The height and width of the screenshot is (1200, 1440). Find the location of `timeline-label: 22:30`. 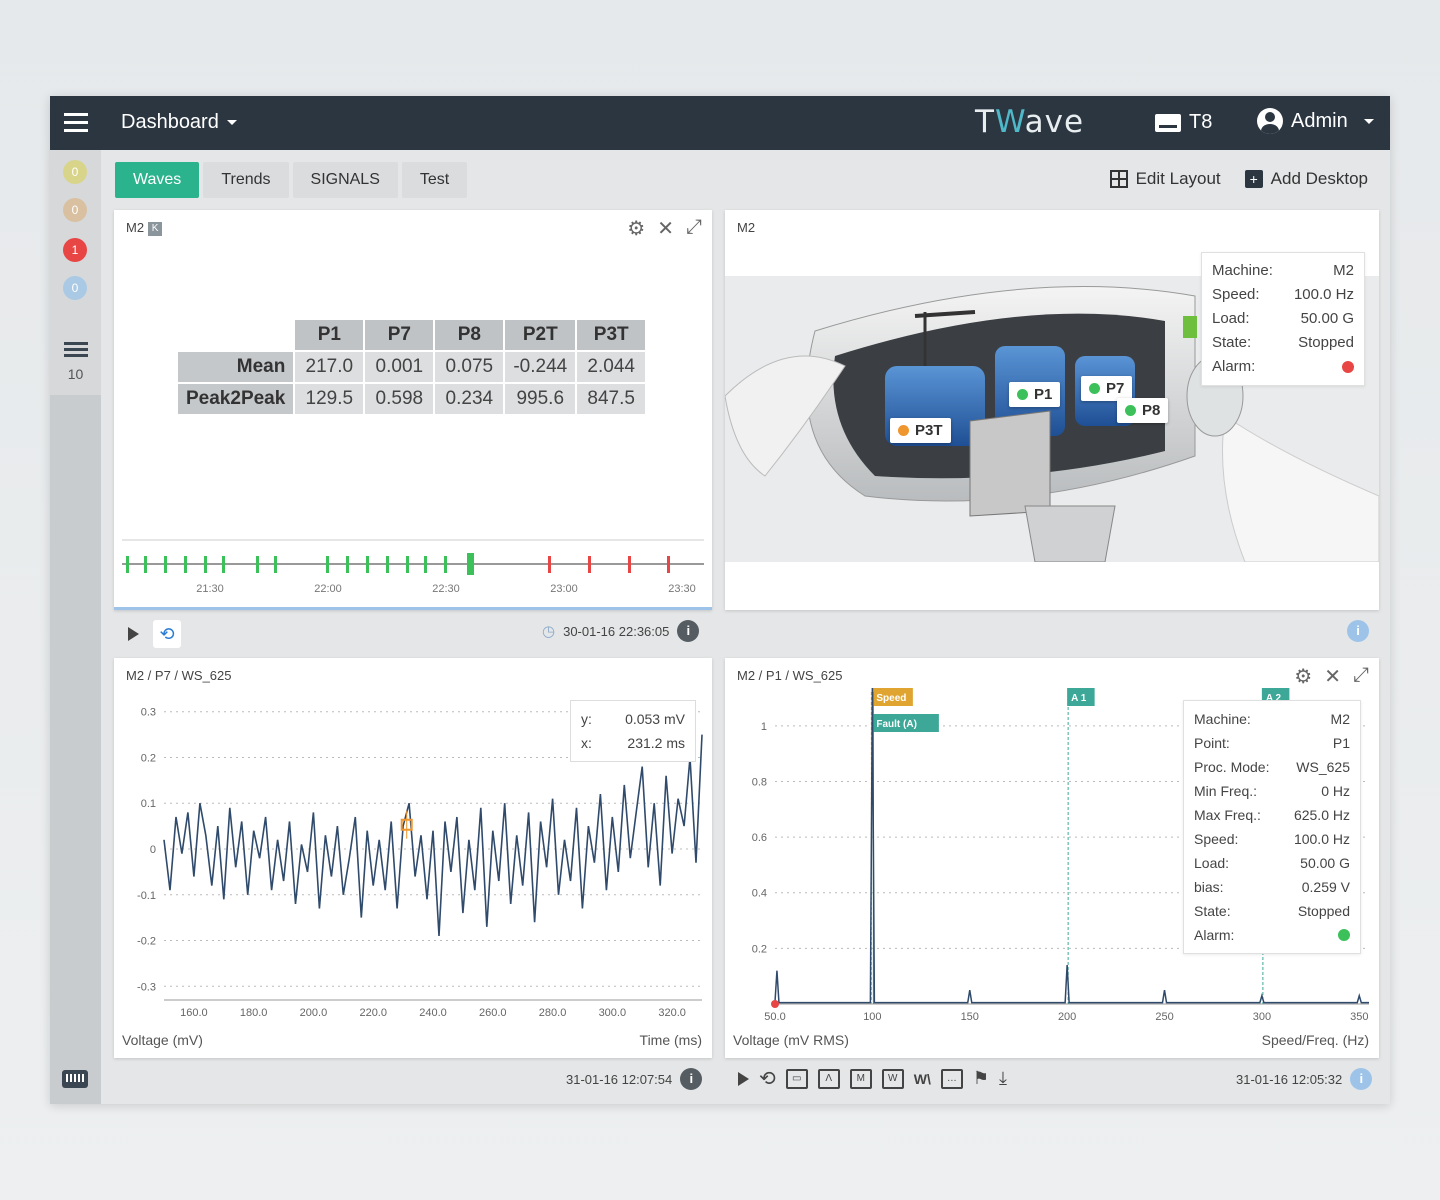

timeline-label: 22:30 is located at coordinates (446, 589).